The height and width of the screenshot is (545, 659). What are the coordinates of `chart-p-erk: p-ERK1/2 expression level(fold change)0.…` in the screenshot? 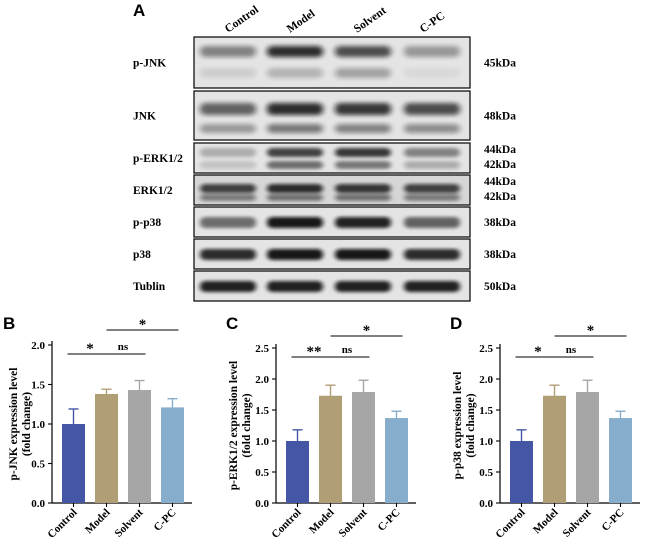 It's located at (322, 432).